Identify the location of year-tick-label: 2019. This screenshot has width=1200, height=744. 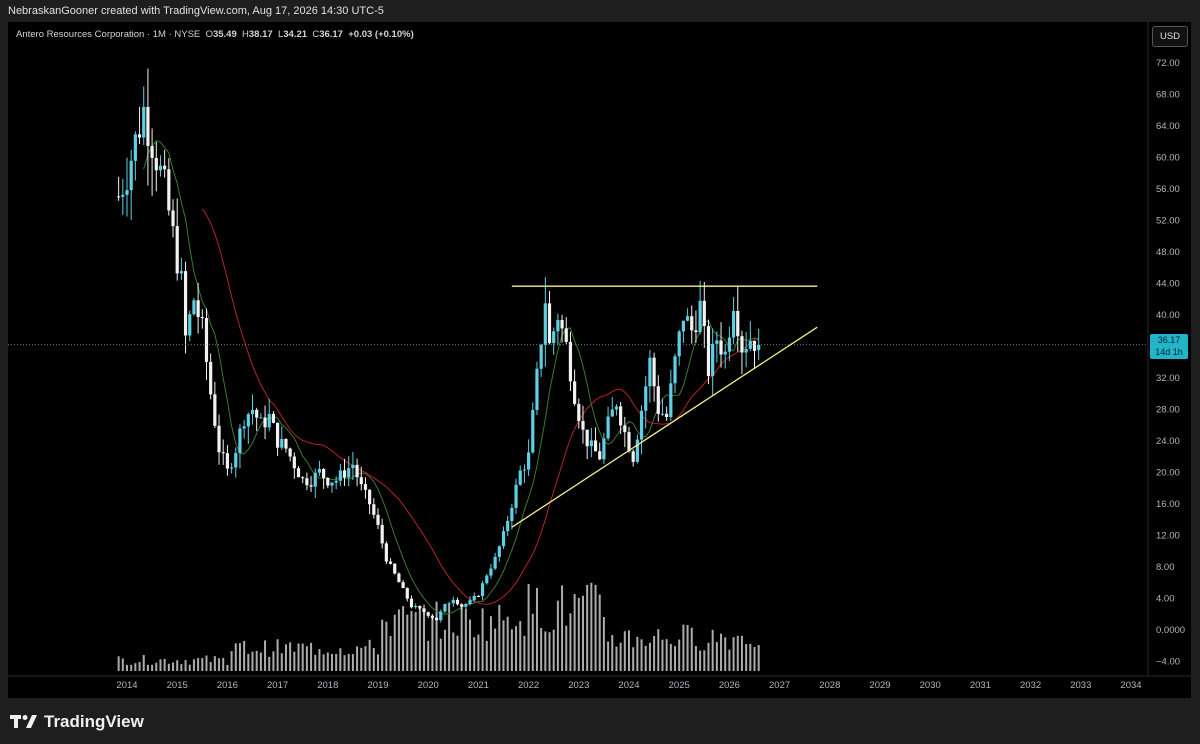
(377, 685).